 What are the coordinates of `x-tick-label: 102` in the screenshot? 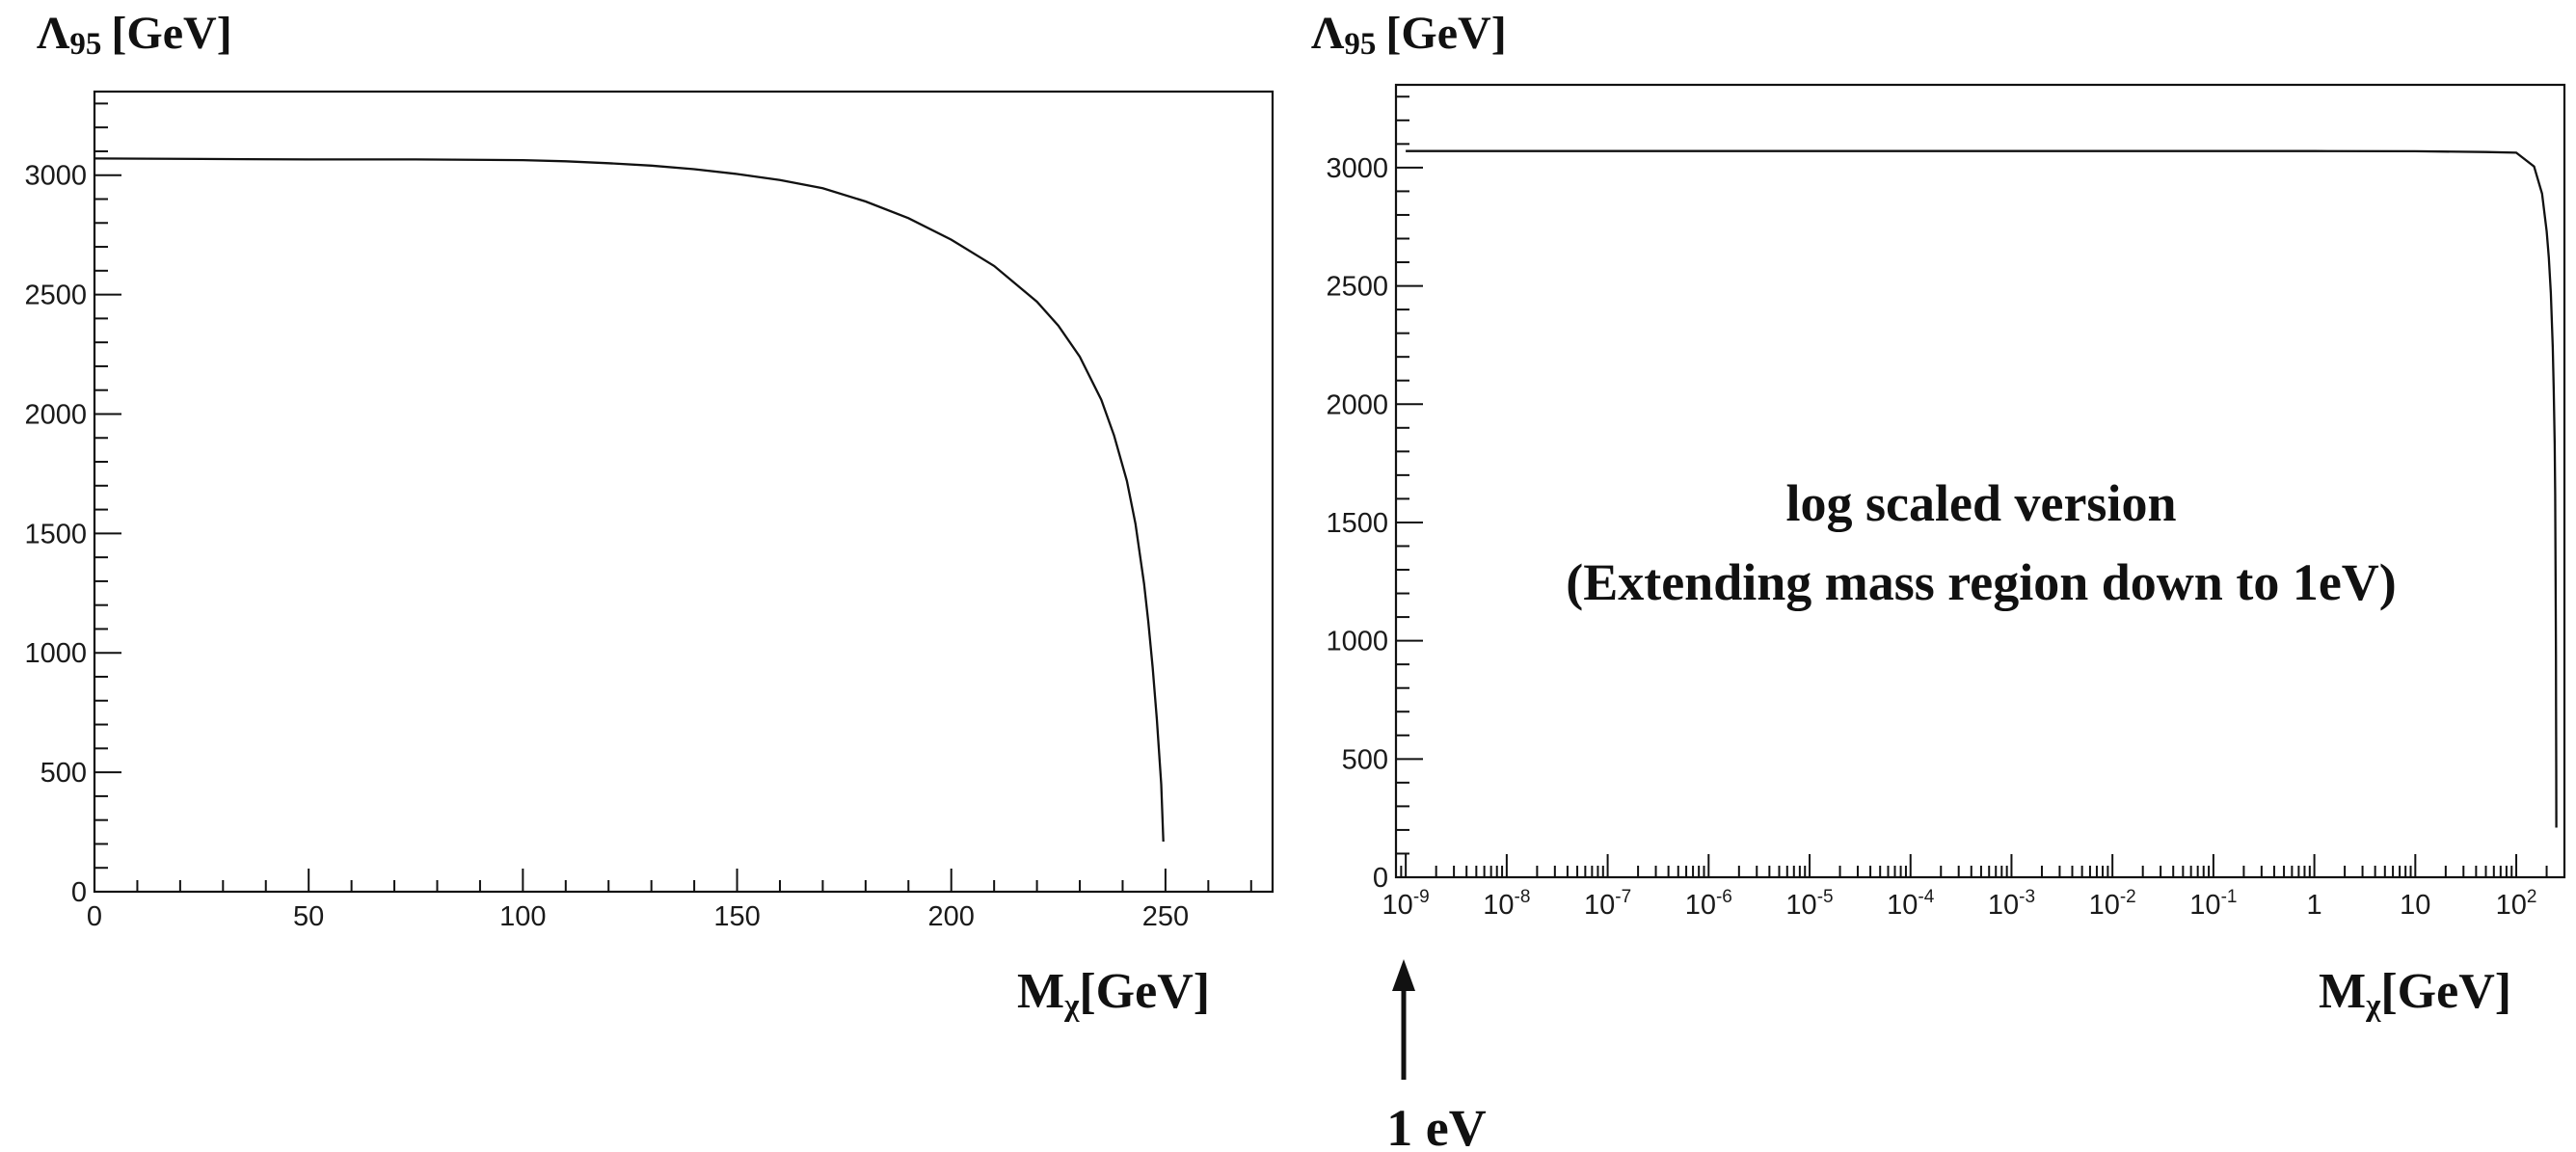 It's located at (2517, 904).